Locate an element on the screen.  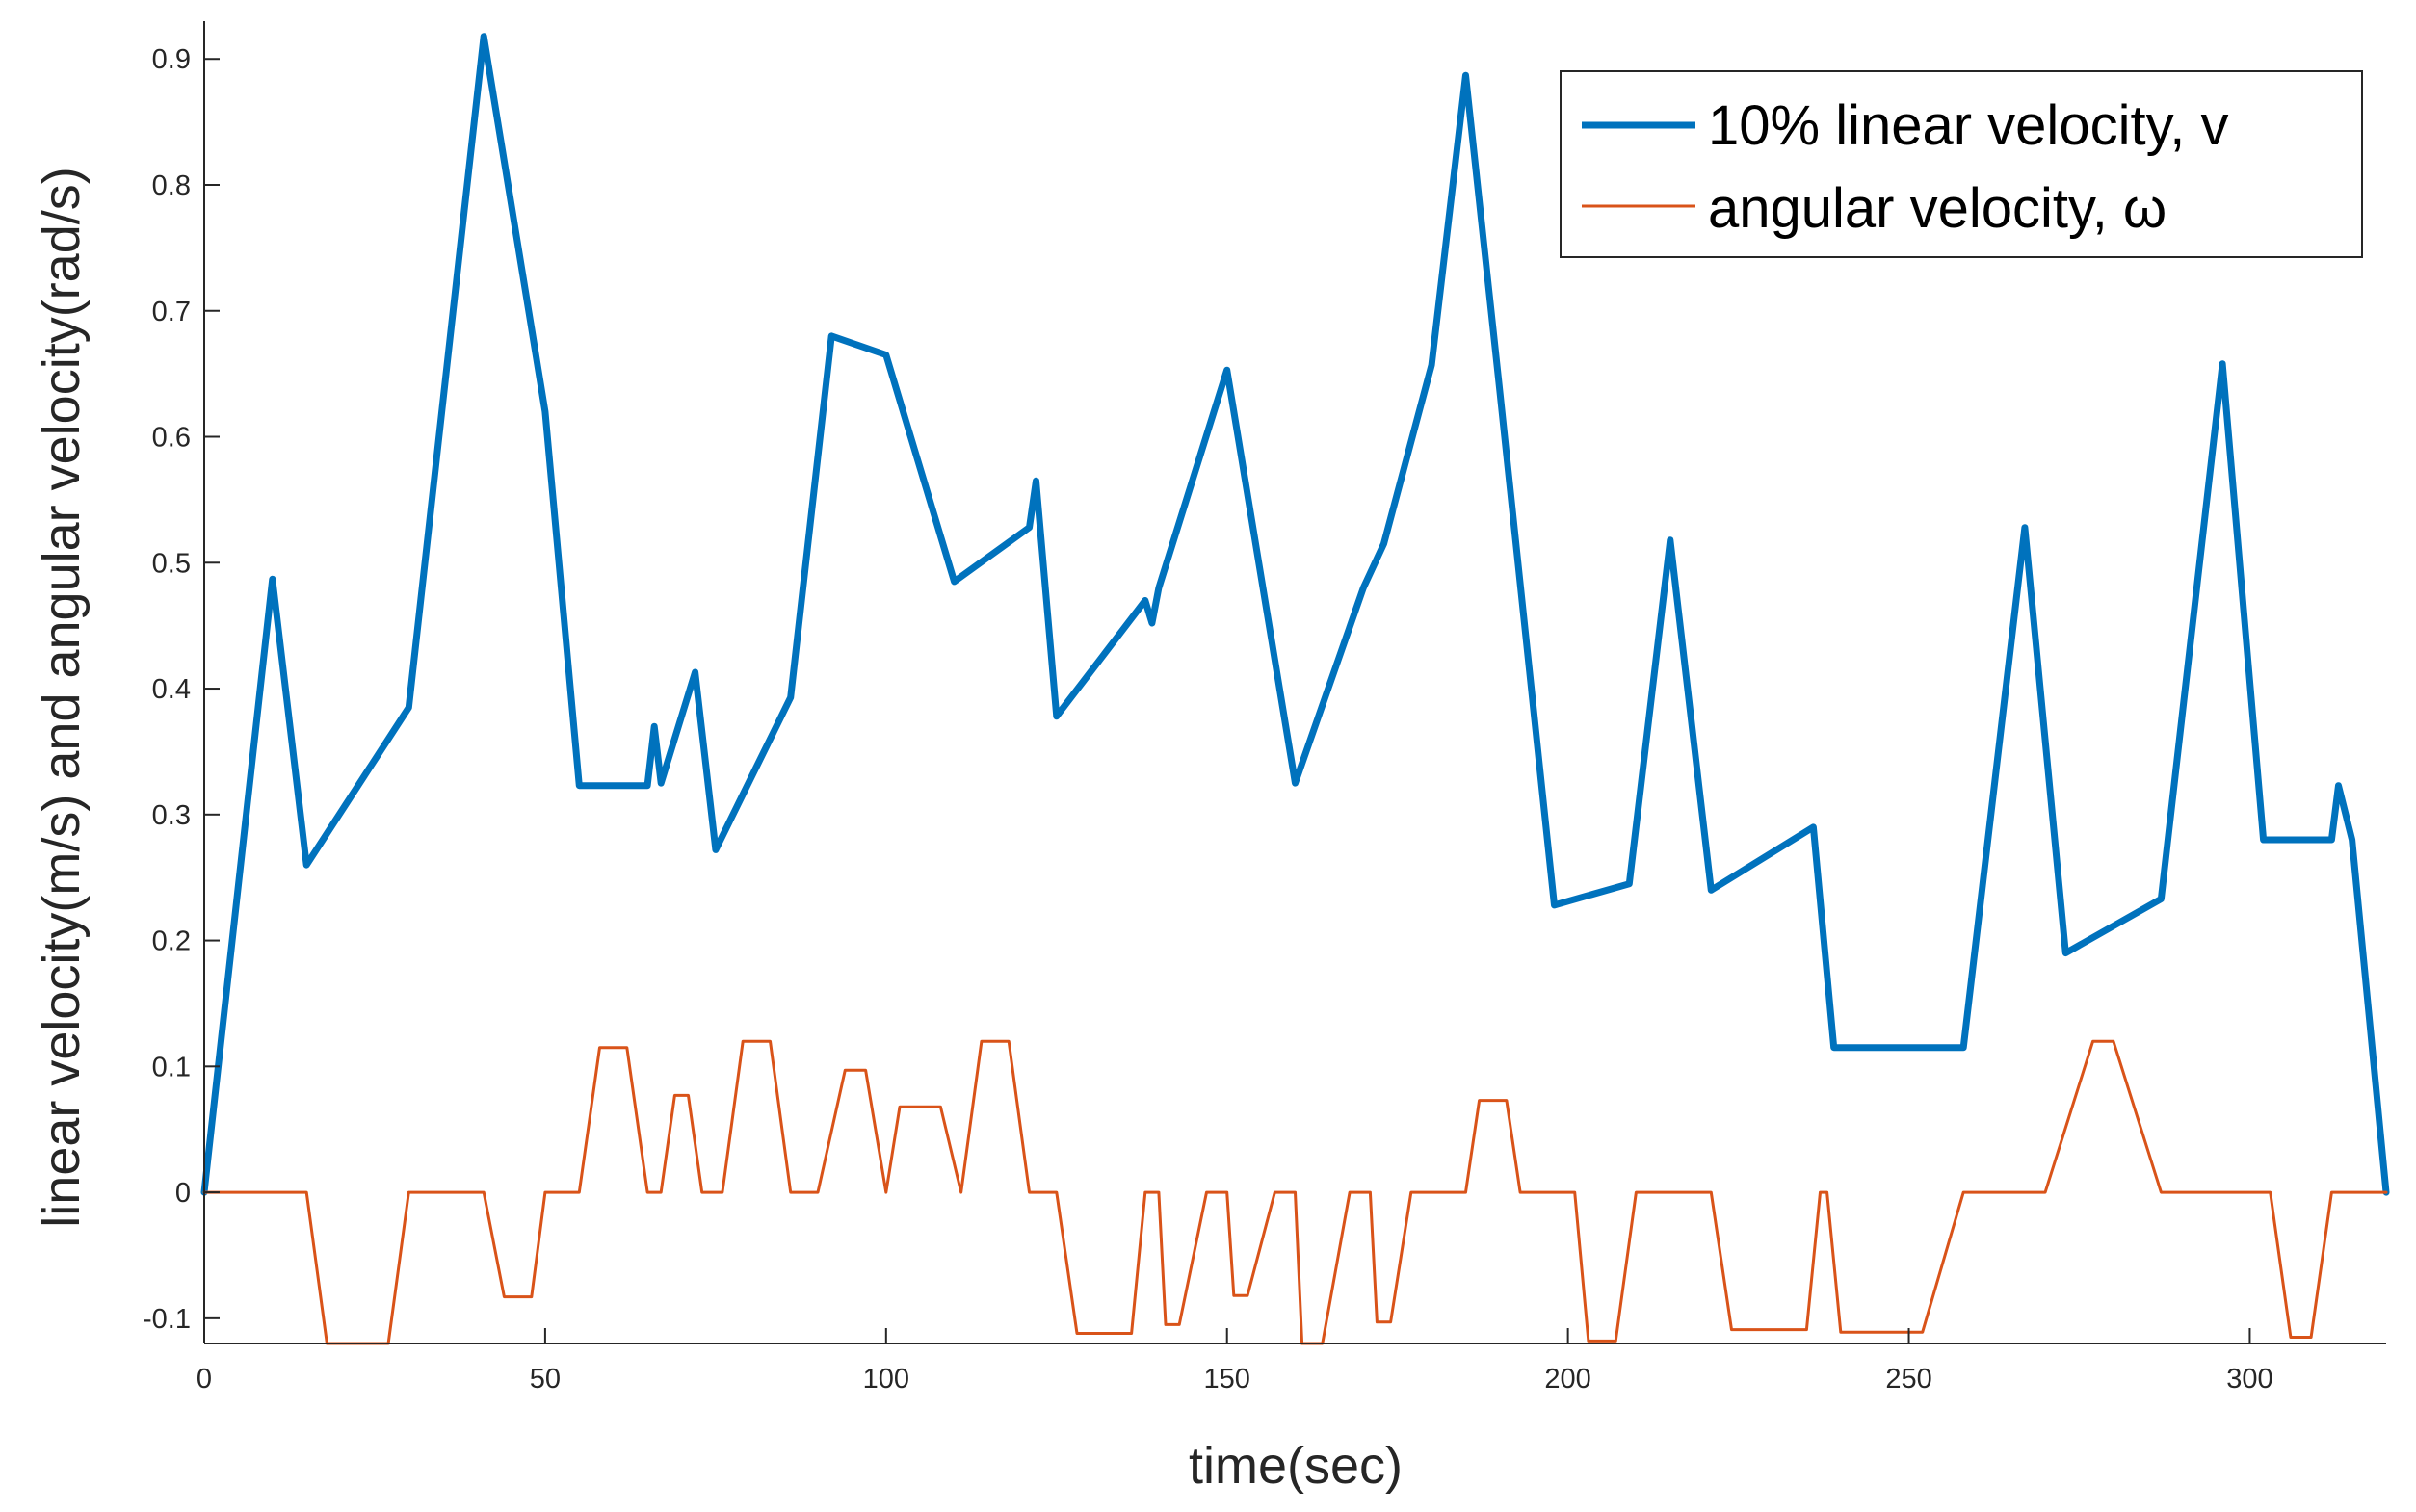
legend-box is located at coordinates (1961, 164).